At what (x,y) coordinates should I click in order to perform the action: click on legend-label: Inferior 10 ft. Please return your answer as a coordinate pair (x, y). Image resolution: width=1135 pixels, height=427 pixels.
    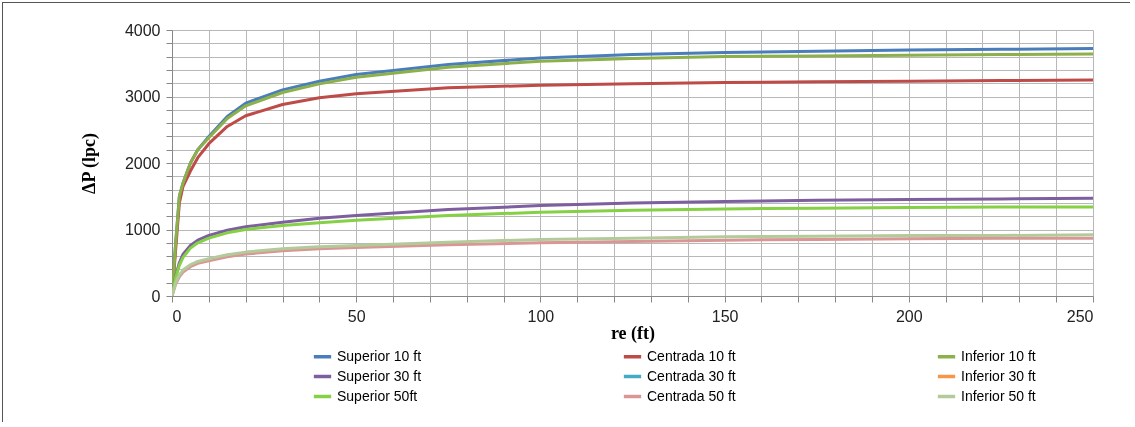
    Looking at the image, I should click on (998, 355).